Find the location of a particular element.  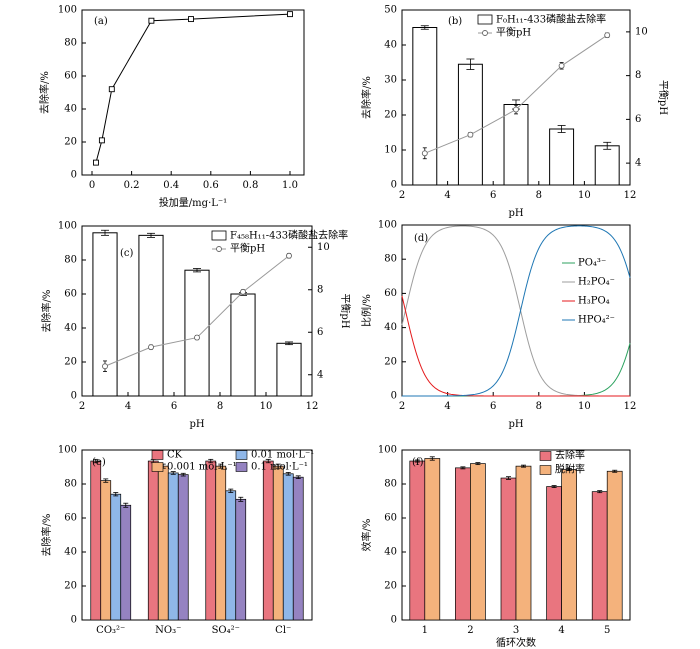

x-tick-label: 0.4 is located at coordinates (171, 185).